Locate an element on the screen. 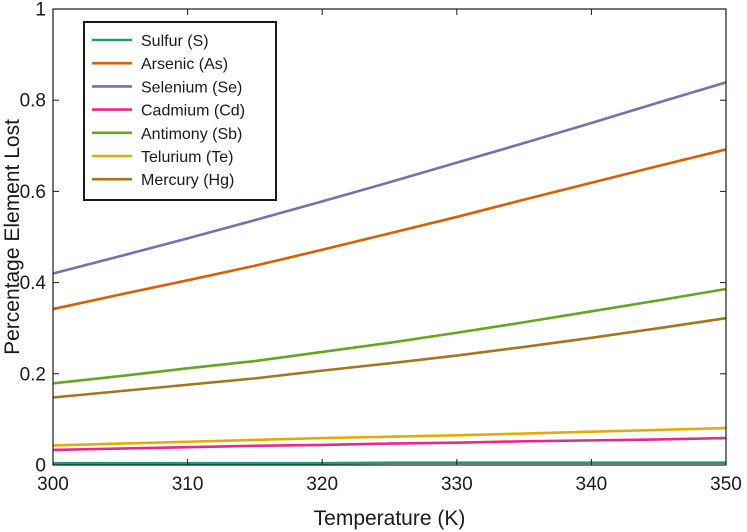 The height and width of the screenshot is (532, 747). legend-label-arsenic-as: Arsenic (As) is located at coordinates (184, 64).